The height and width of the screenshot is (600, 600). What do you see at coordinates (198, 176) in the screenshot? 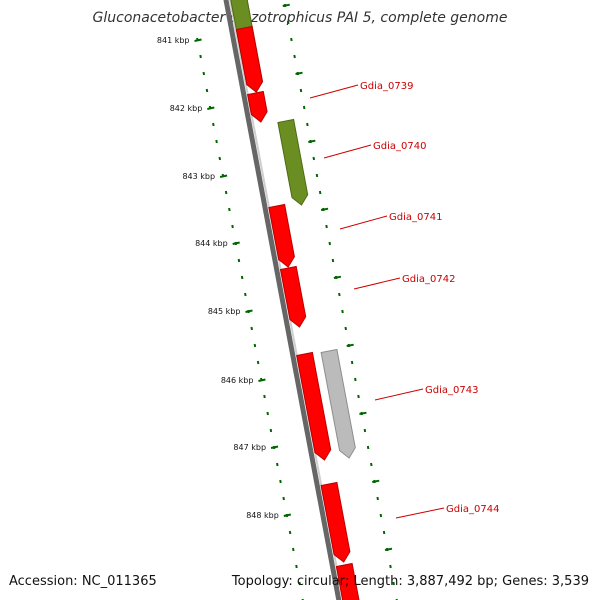
I see `scale-label: 843 kbp` at bounding box center [198, 176].